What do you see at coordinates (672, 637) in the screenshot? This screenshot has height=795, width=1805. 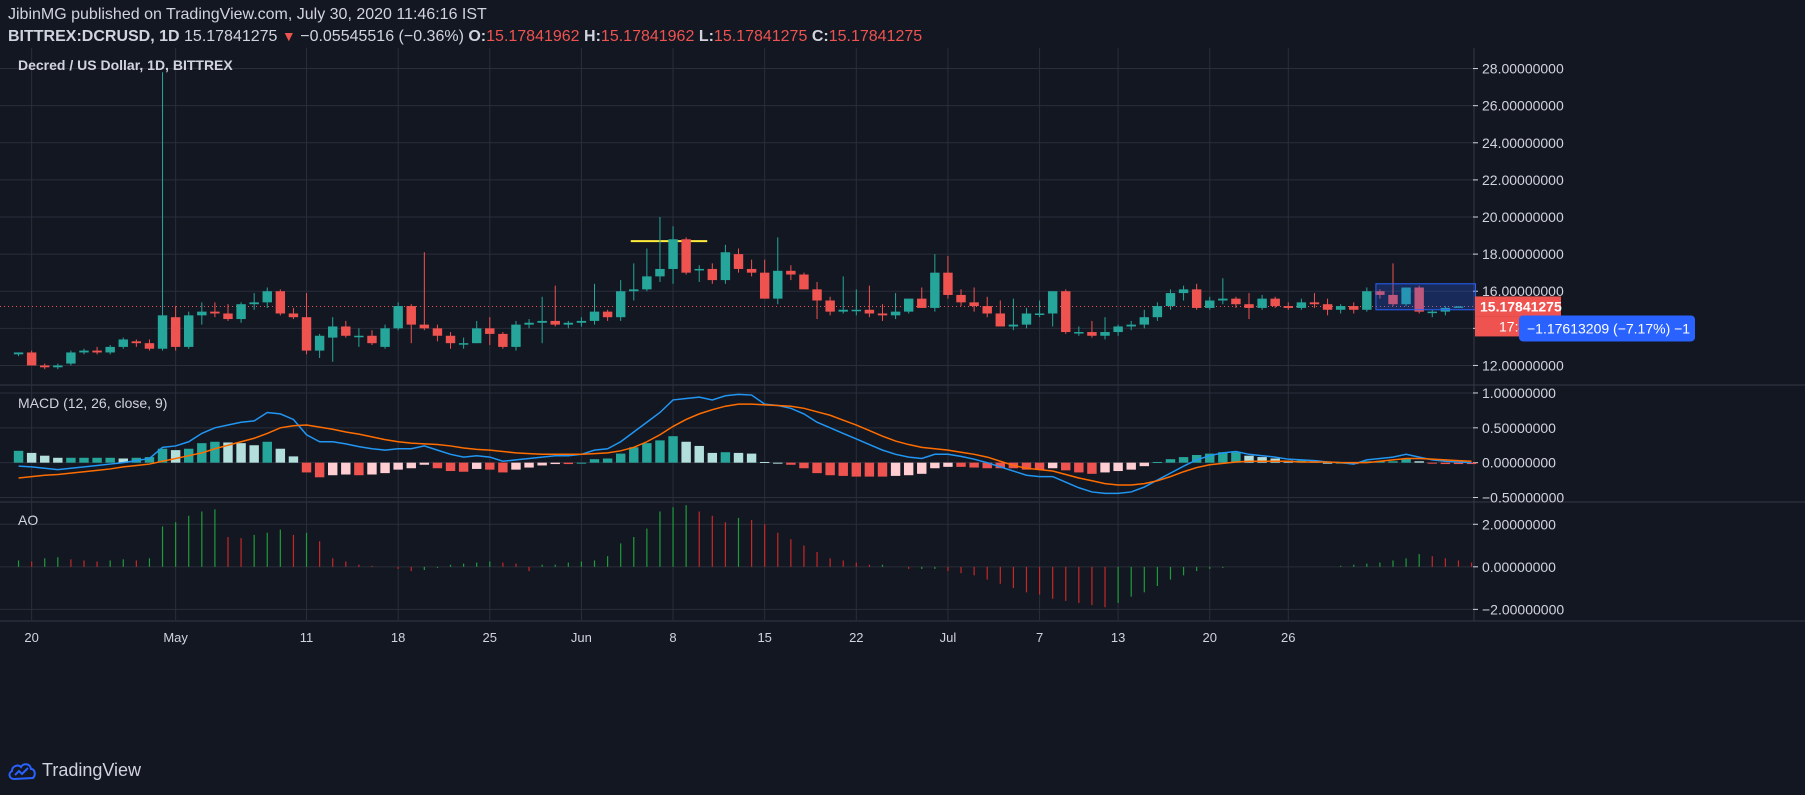 I see `x-tick-label: 8` at bounding box center [672, 637].